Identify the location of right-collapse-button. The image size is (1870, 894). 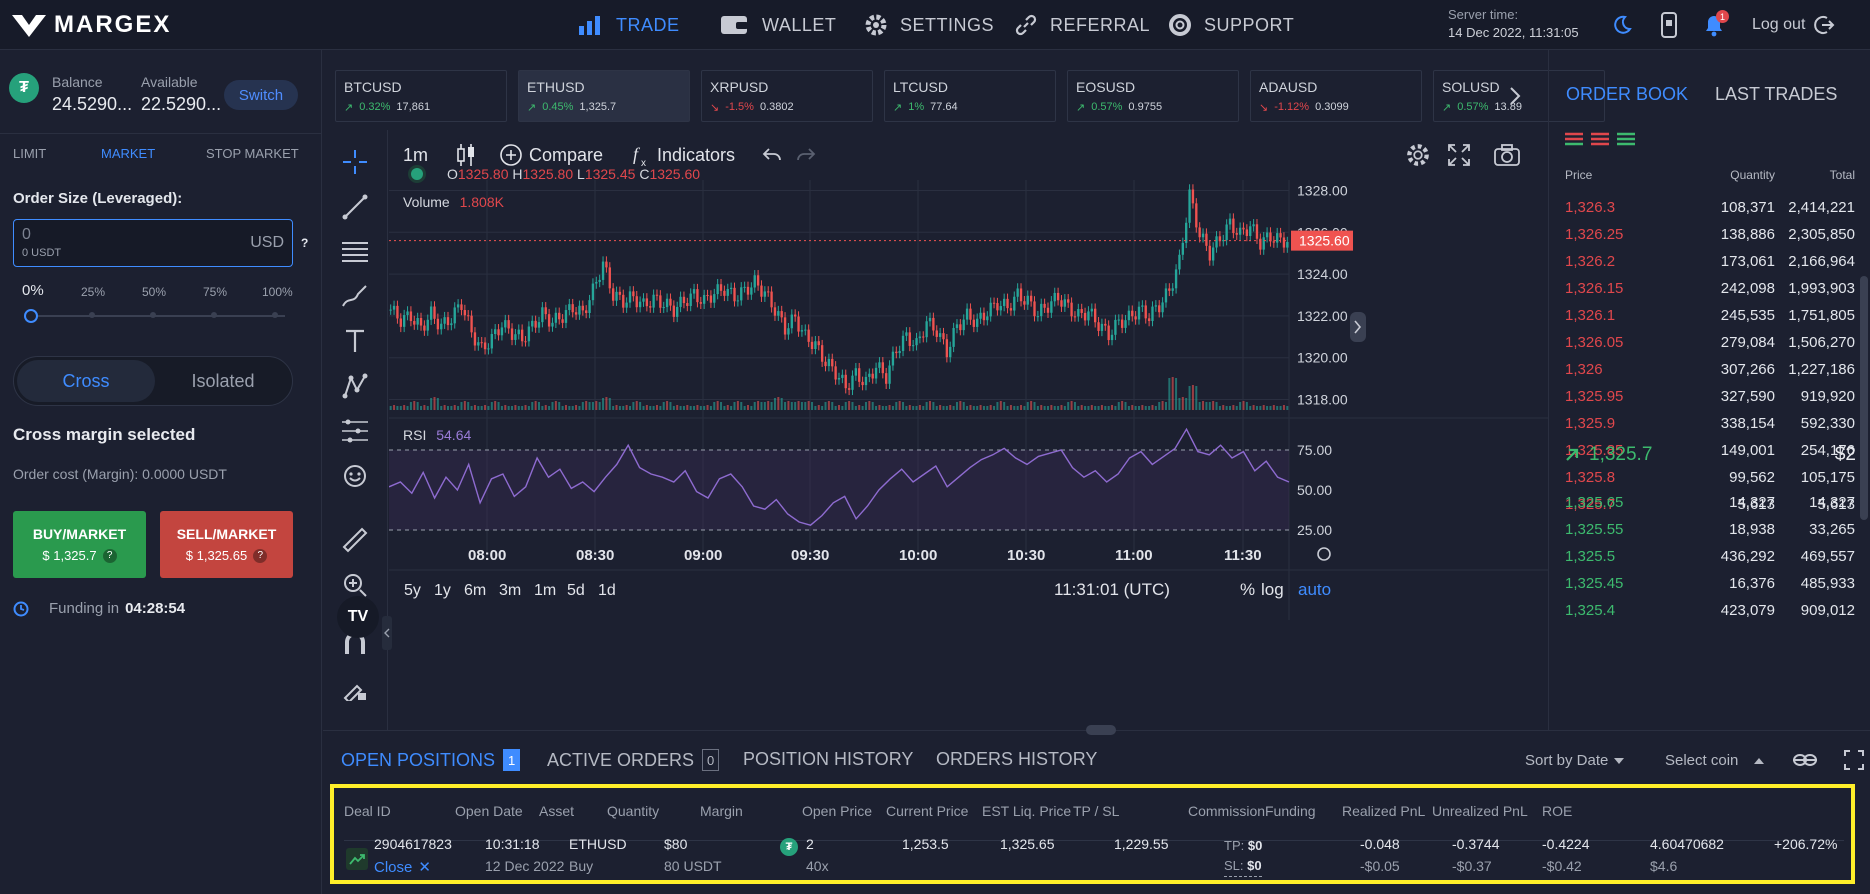
(1358, 327).